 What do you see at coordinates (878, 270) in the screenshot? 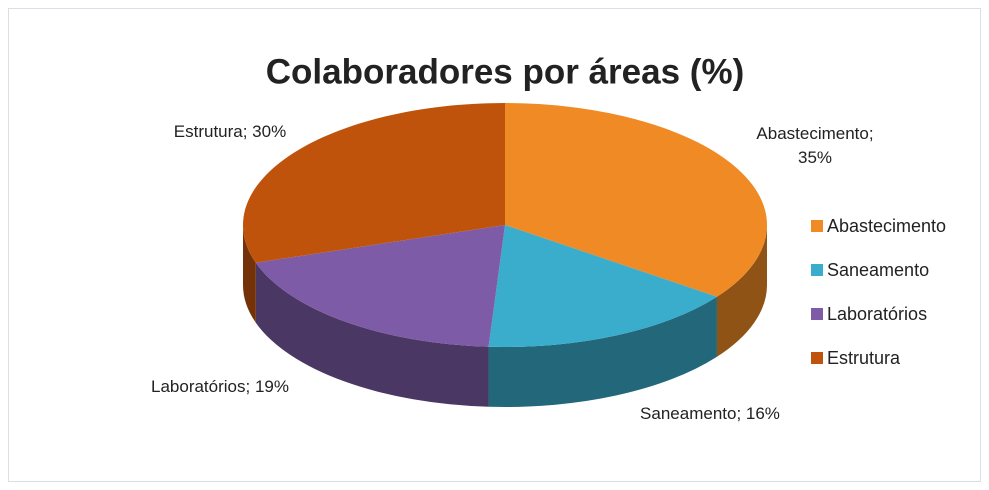
I see `legend-label: Saneamento` at bounding box center [878, 270].